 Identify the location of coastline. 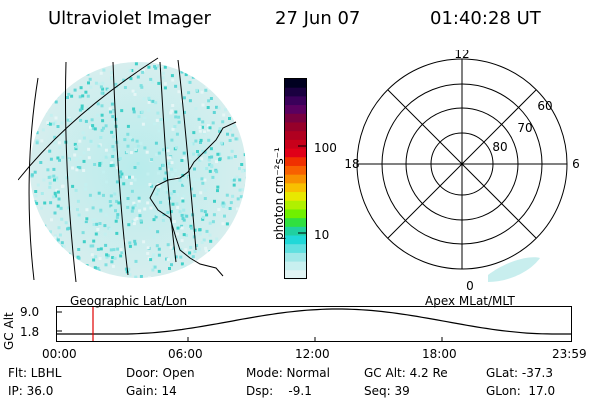
(193, 199).